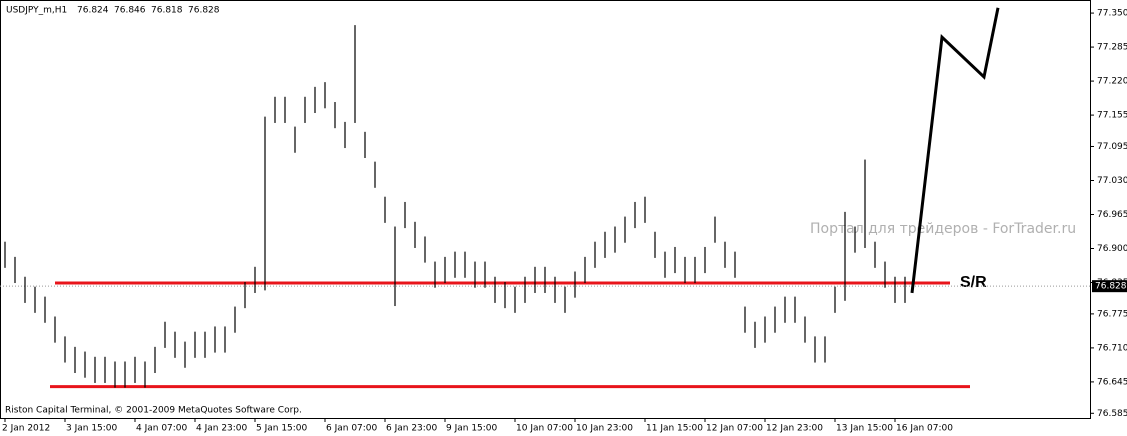  What do you see at coordinates (130, 11) in the screenshot?
I see `header-price: 76.846` at bounding box center [130, 11].